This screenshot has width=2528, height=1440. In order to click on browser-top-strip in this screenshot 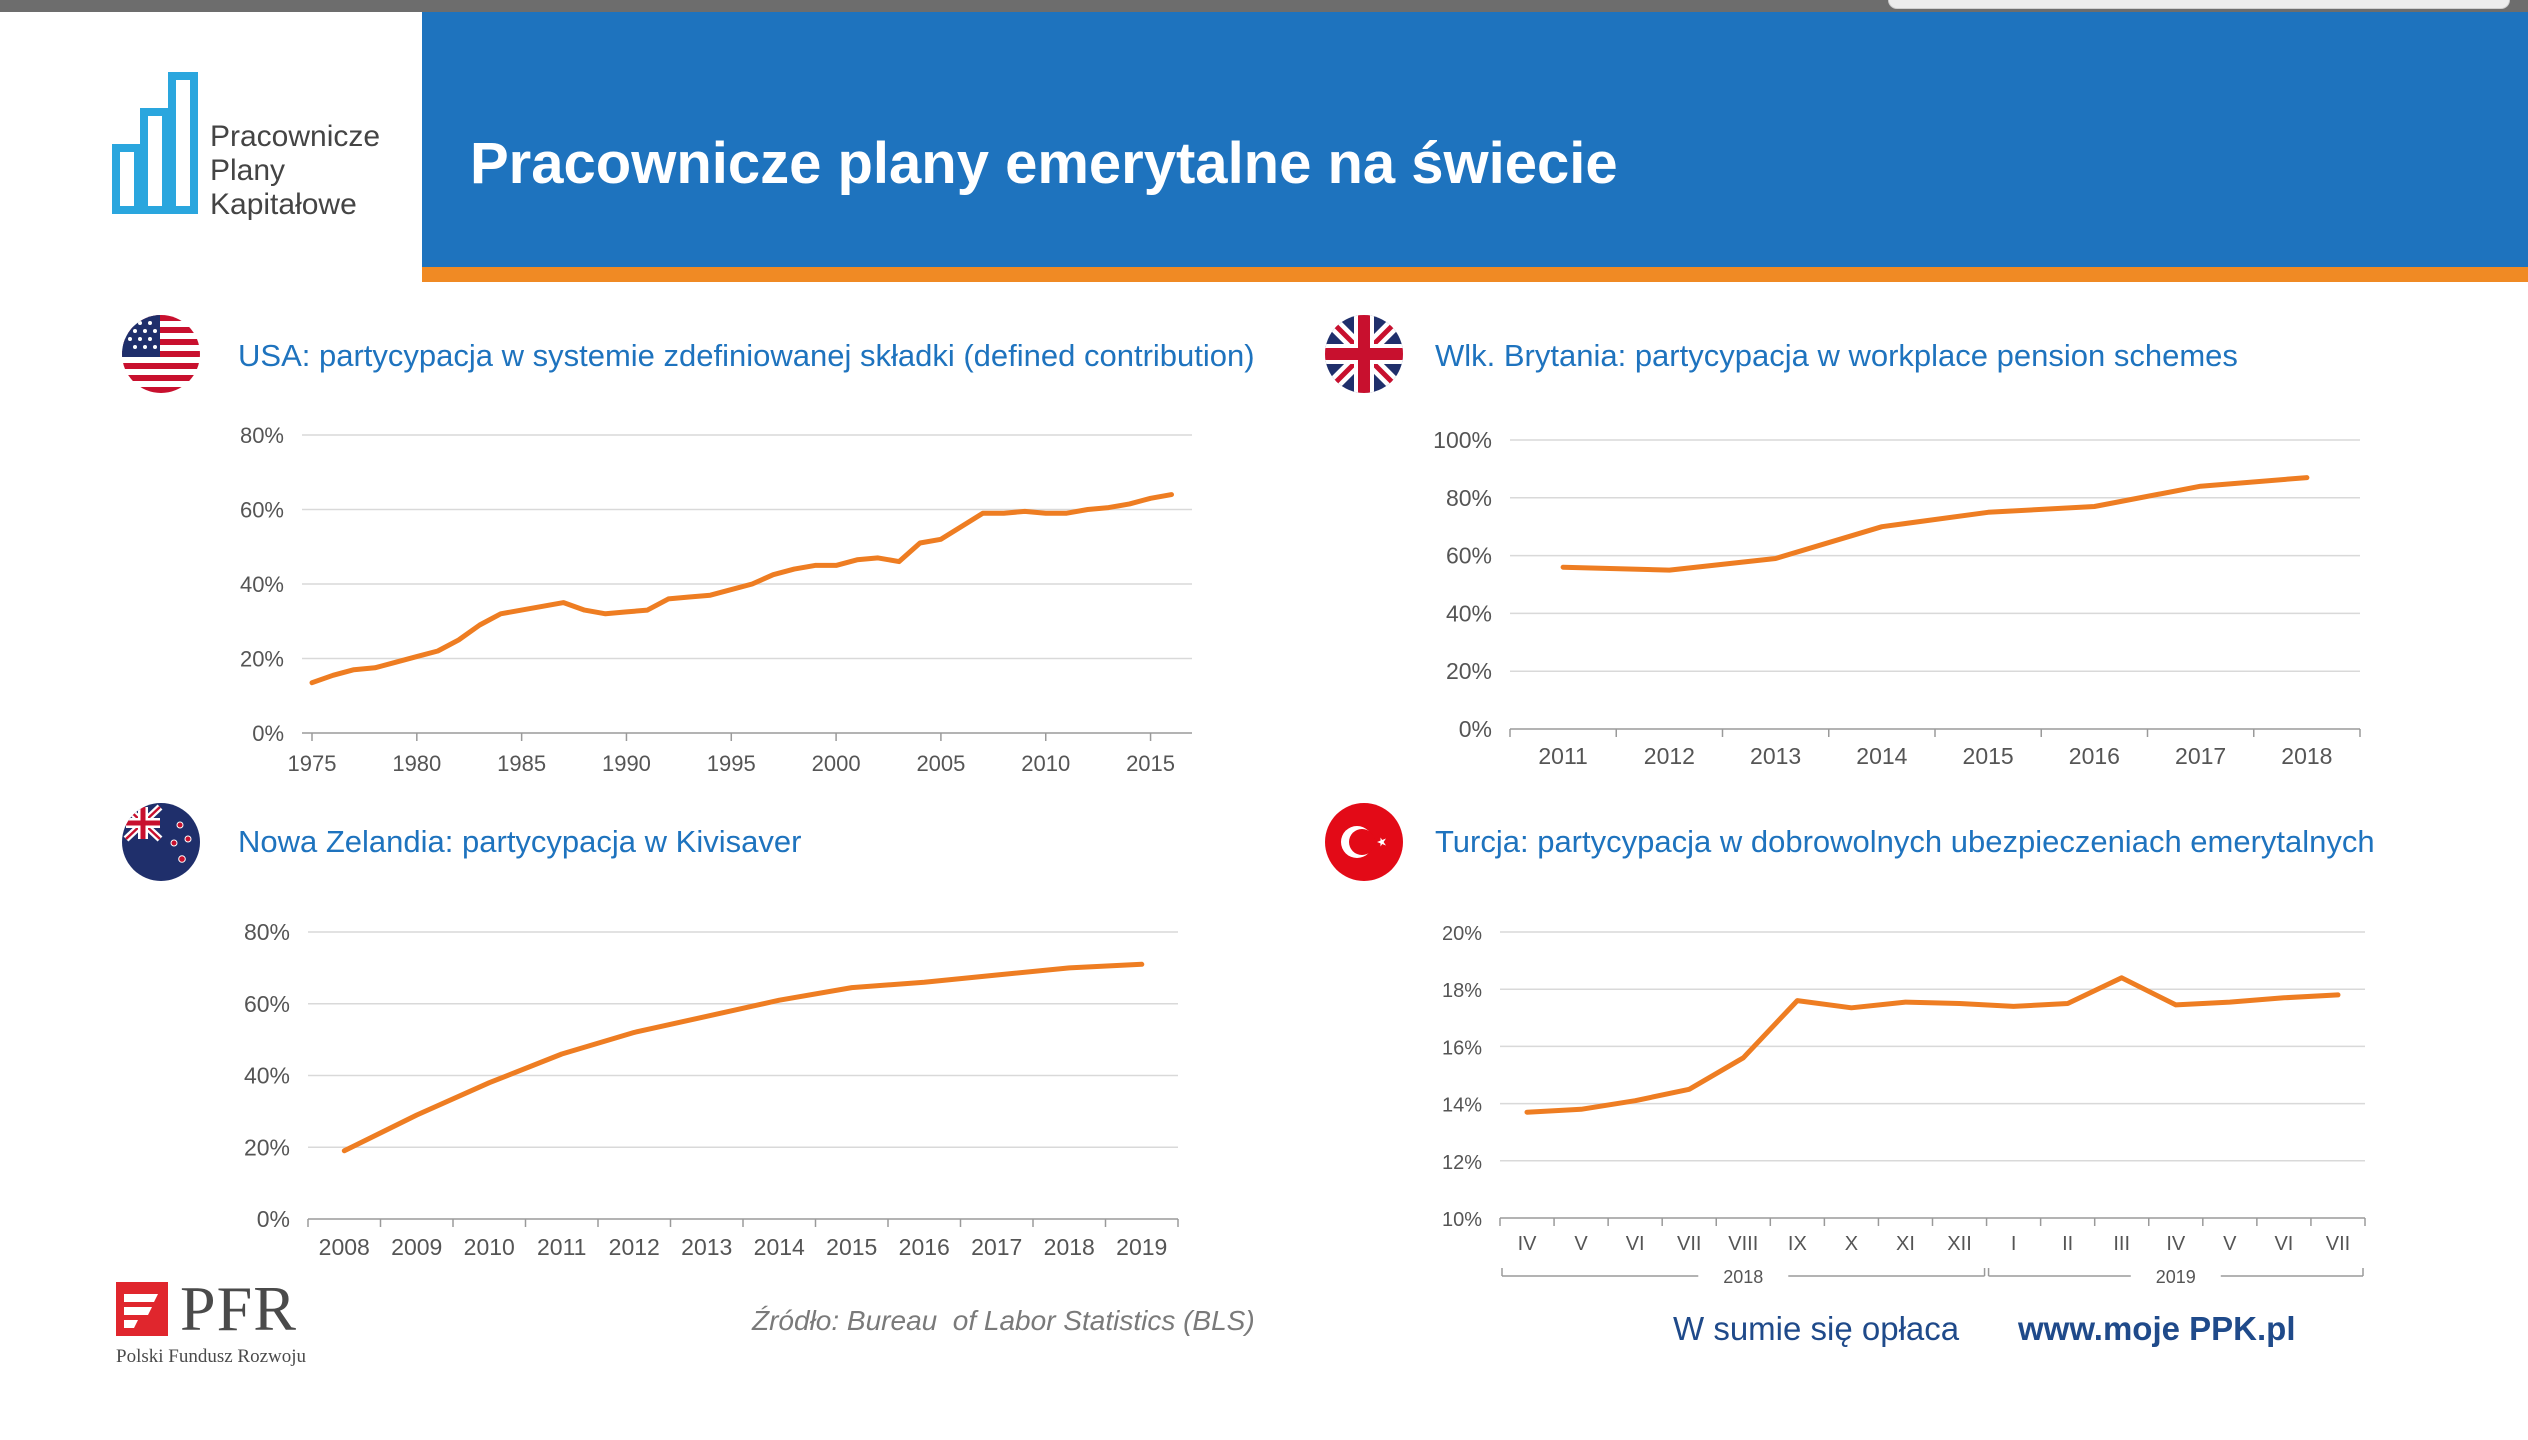, I will do `click(1264, 6)`.